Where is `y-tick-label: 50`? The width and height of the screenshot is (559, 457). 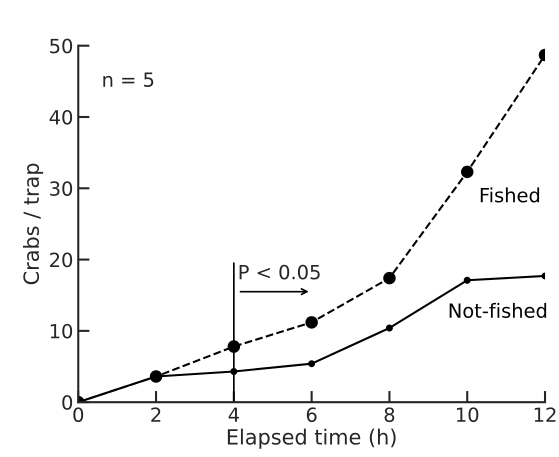 y-tick-label: 50 is located at coordinates (61, 46).